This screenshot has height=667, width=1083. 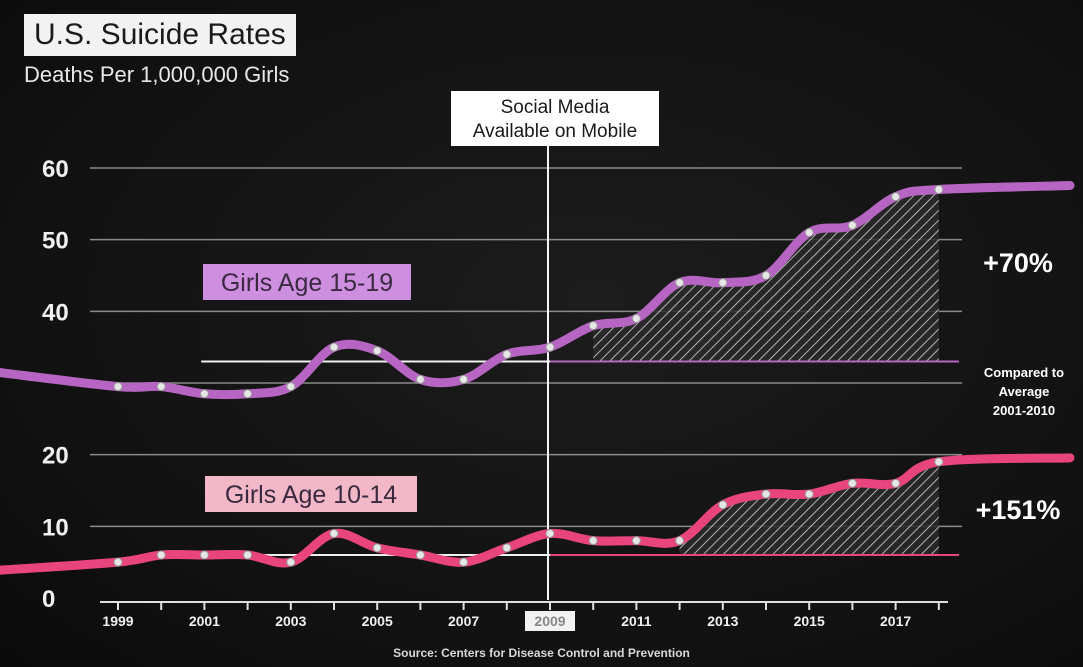 I want to click on x-tick-highlight, so click(x=550, y=621).